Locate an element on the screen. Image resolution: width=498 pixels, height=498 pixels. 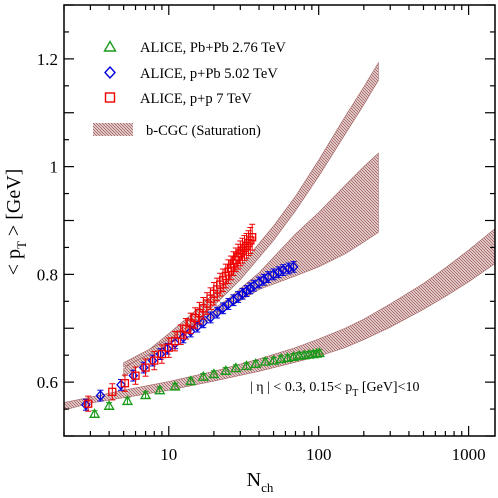
y-axis-label-sub: T is located at coordinates (21, 245).